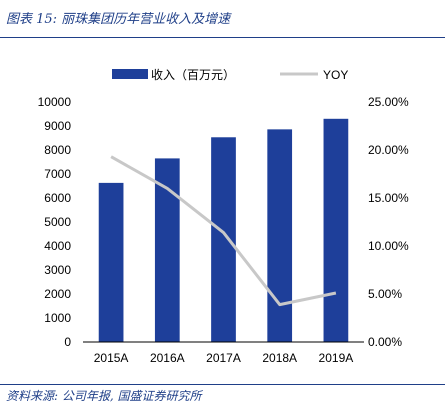  Describe the element at coordinates (222, 384) in the screenshot. I see `source-divider` at that location.